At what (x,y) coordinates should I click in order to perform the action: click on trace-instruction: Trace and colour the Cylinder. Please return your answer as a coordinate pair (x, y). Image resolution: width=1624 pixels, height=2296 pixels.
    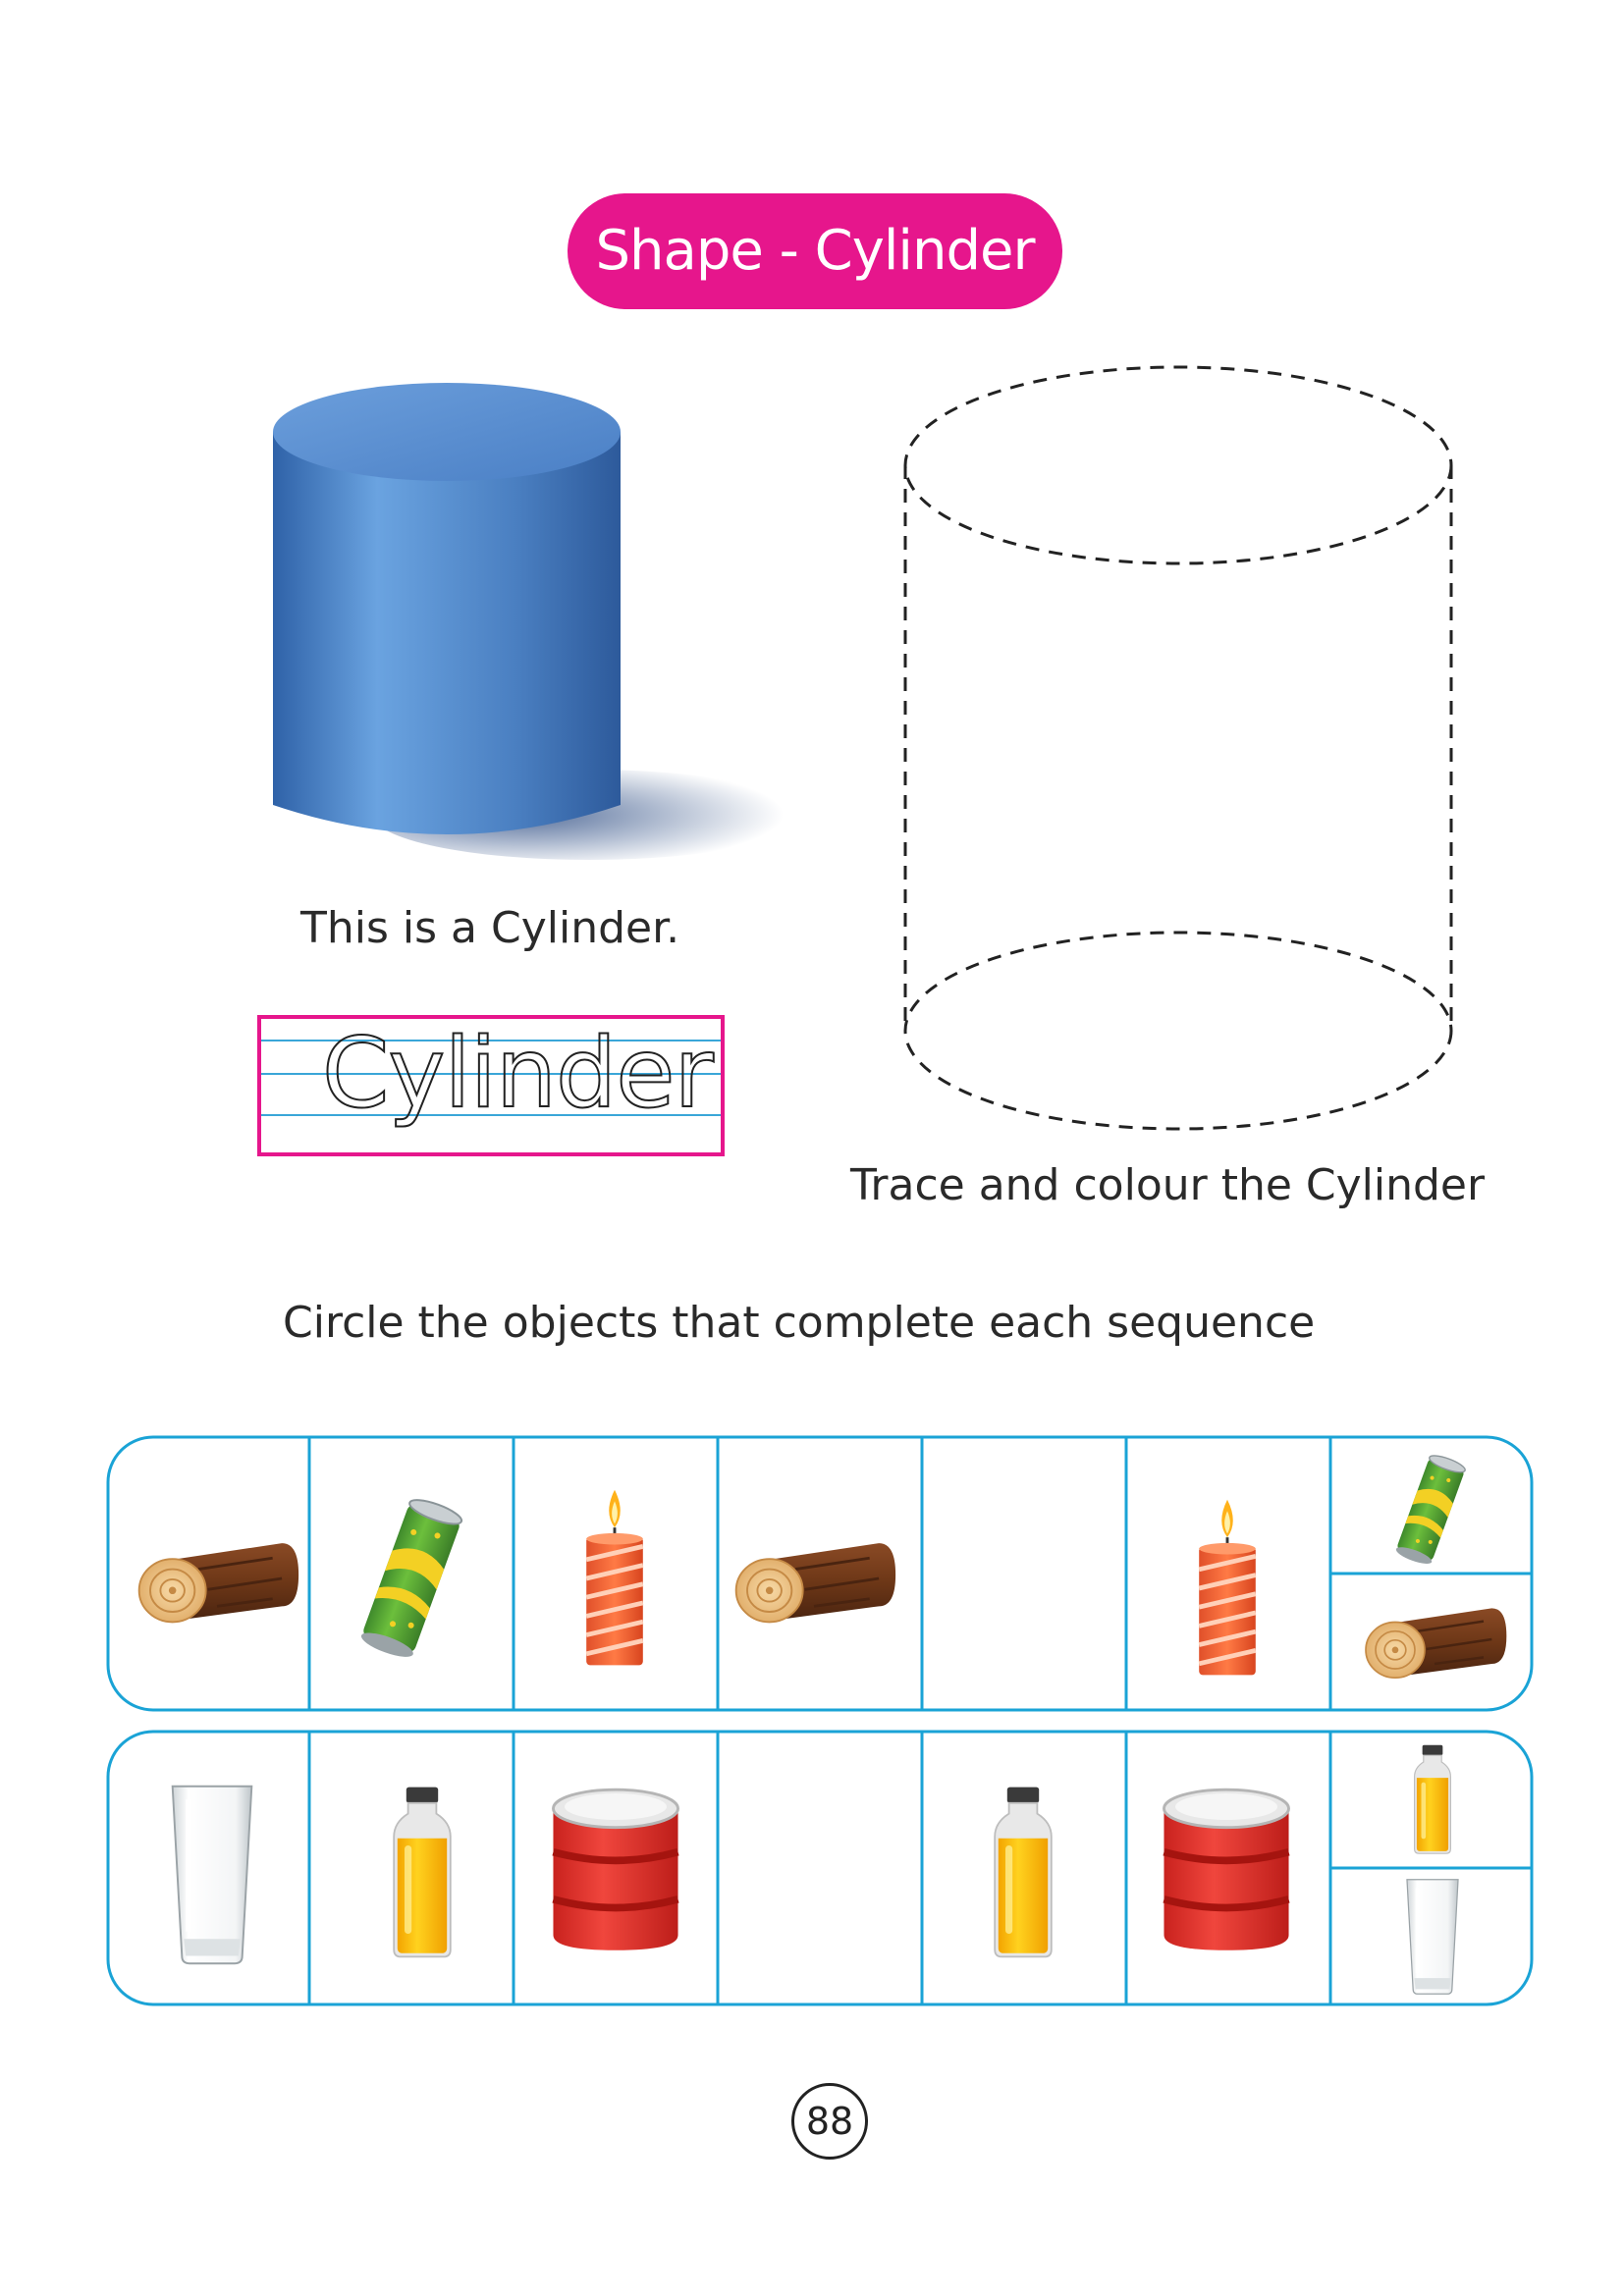
    Looking at the image, I should click on (1168, 1185).